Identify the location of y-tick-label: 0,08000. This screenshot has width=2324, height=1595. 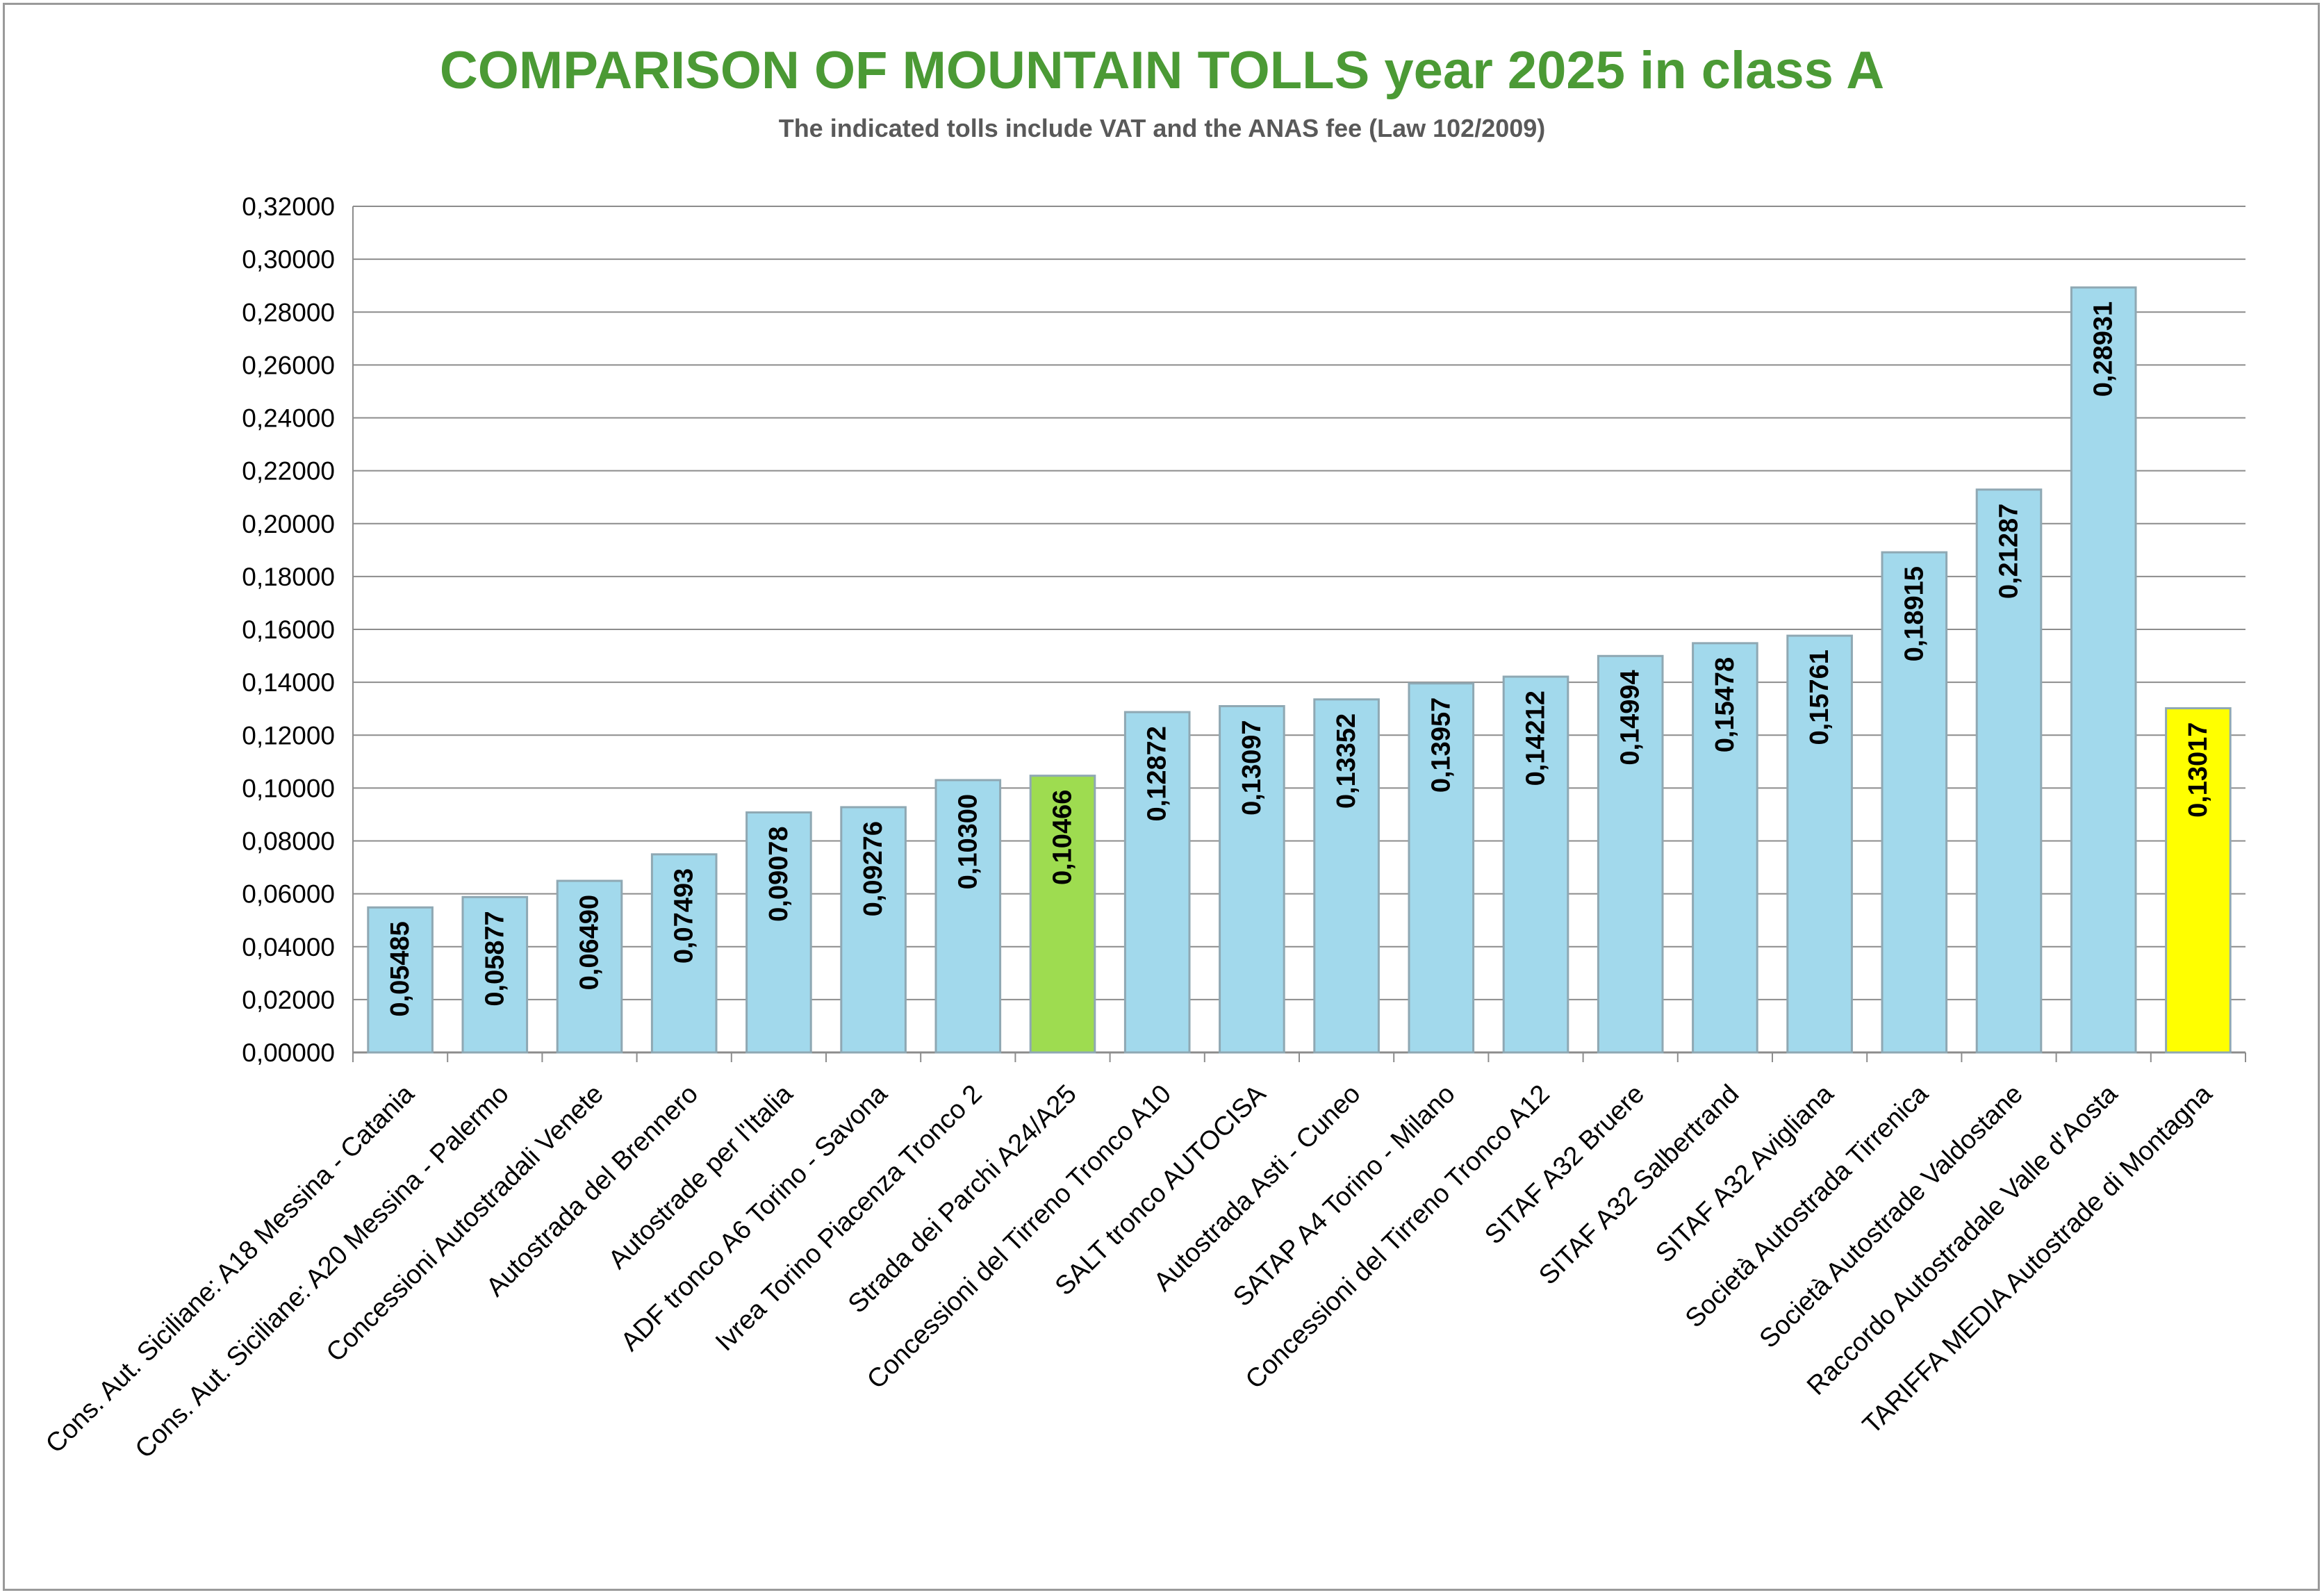
(288, 841).